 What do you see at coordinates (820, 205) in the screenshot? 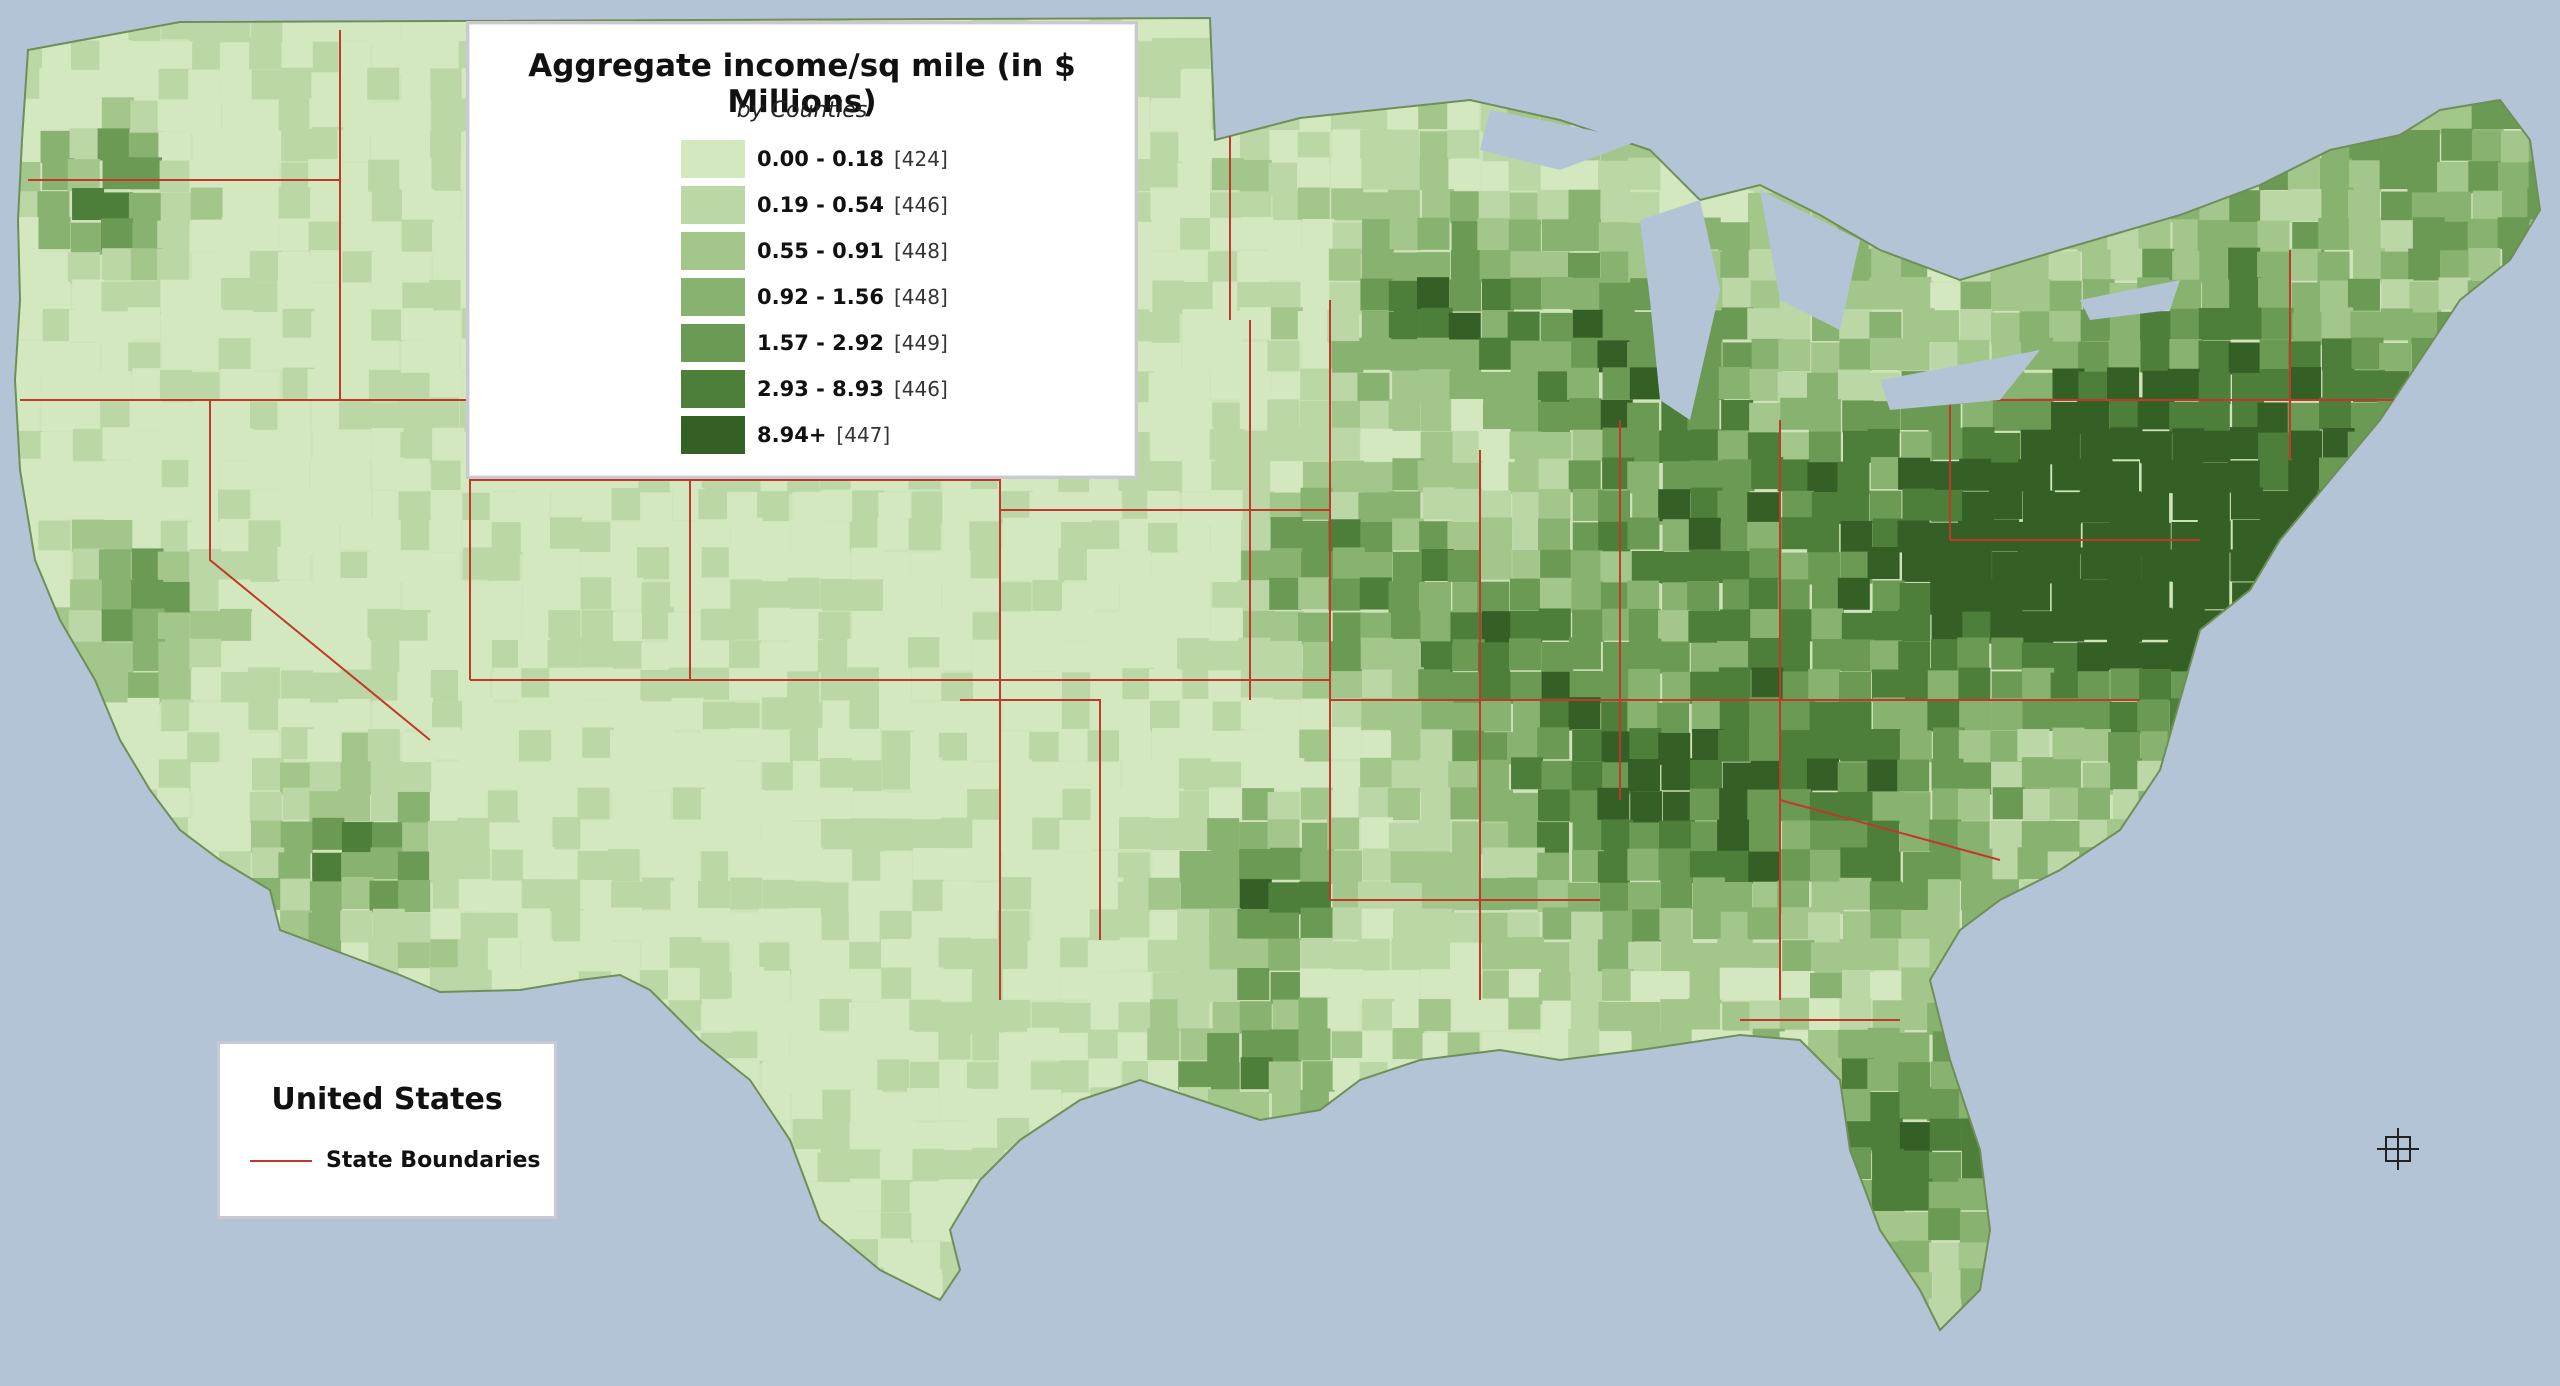
I see `legend-class-range: 0.19 - 0.54` at bounding box center [820, 205].